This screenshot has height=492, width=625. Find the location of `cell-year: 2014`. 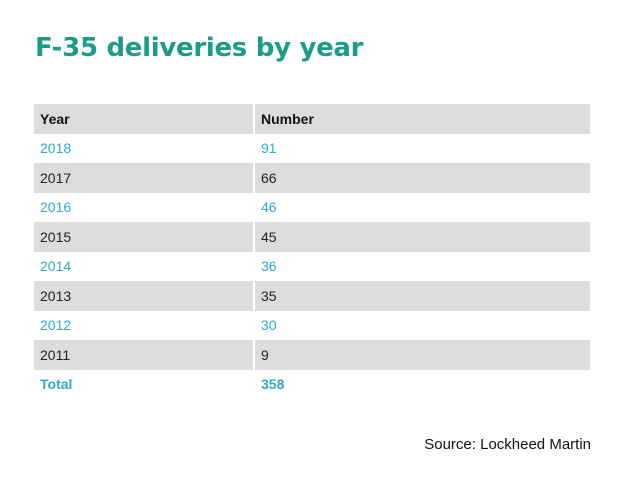

cell-year: 2014 is located at coordinates (144, 266).